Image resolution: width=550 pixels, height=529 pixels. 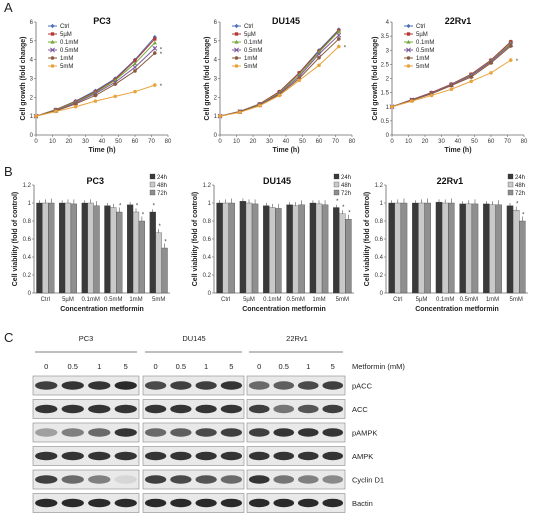 I want to click on y-tick-label: 0, so click(x=30, y=294).